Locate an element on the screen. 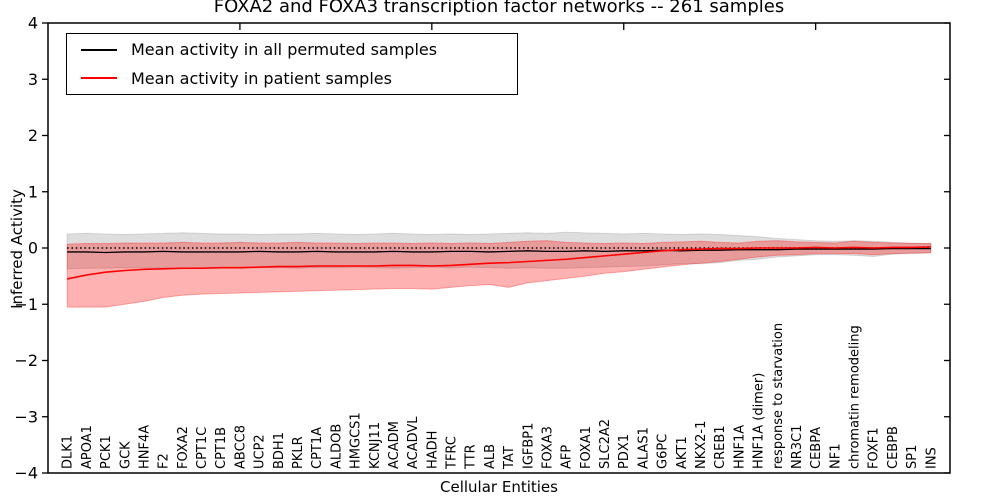 The width and height of the screenshot is (1000, 500). patient-line-sample is located at coordinates (99, 78).